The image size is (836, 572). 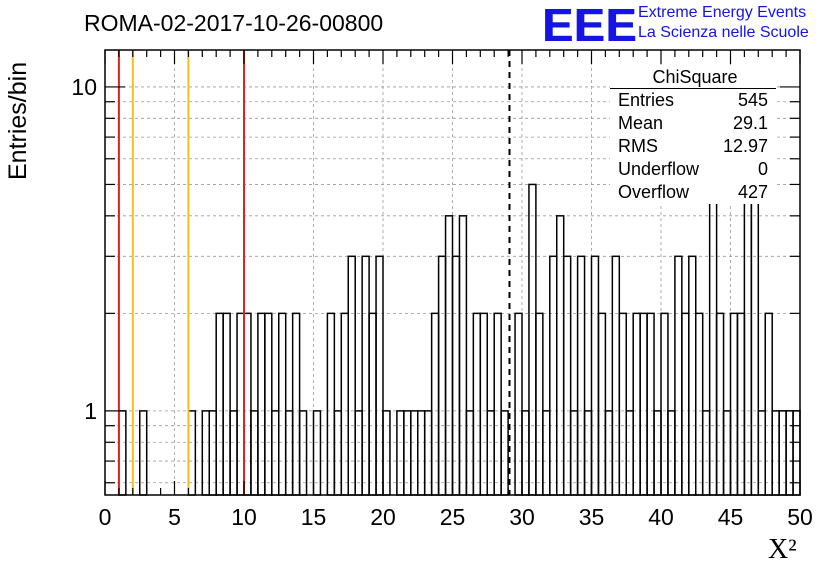 What do you see at coordinates (723, 32) in the screenshot?
I see `logo-line-2: La Scienza nelle Scuole` at bounding box center [723, 32].